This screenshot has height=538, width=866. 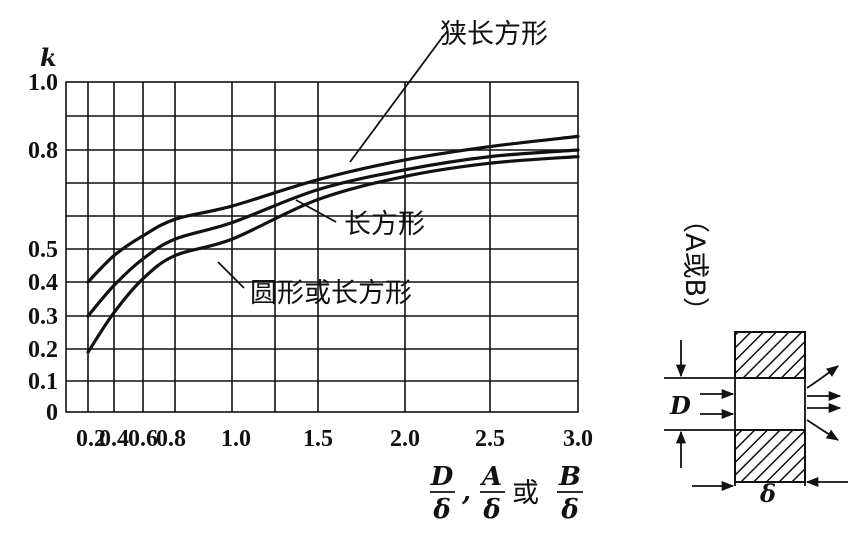 I want to click on y-tick-label-5: 0.5, so click(x=43, y=250).